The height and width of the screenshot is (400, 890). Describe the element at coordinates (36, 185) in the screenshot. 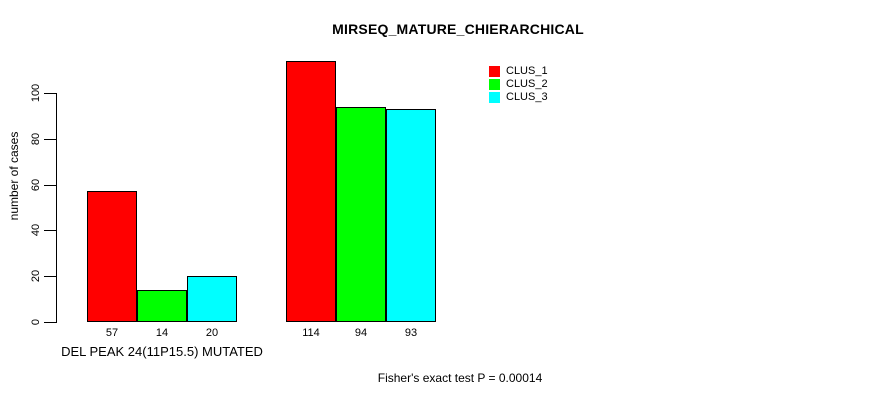

I see `y-axis-tick-label: 60` at that location.